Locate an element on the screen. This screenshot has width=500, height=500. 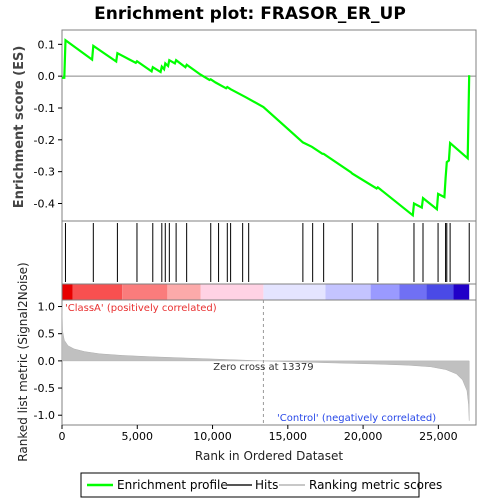
es-y-tick-label: -0.1 is located at coordinates (44, 108).